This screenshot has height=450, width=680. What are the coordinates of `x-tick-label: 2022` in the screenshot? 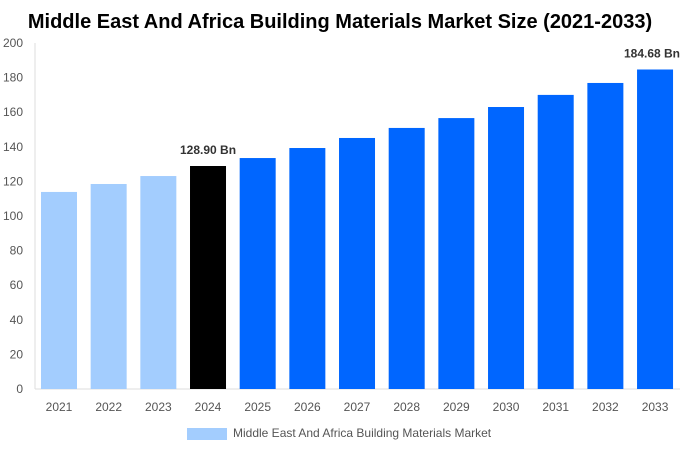 It's located at (108, 407).